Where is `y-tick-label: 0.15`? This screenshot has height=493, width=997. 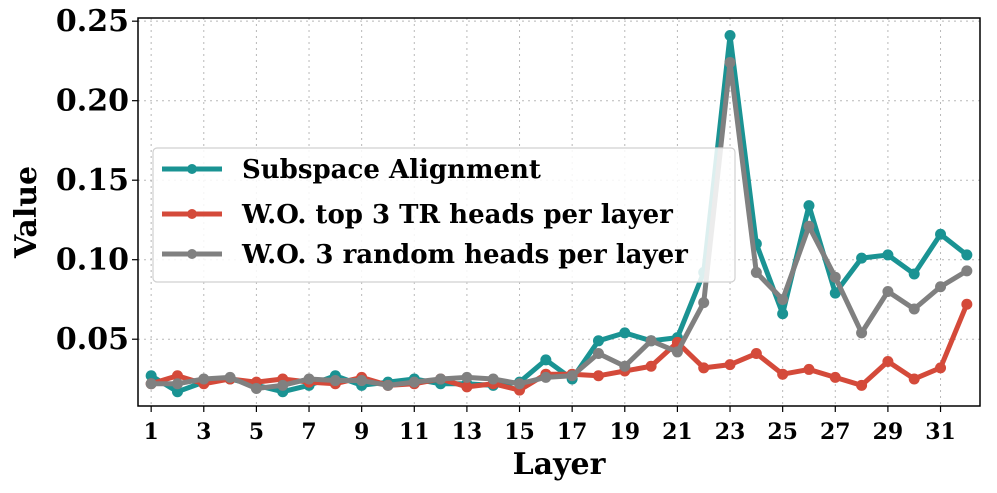
y-tick-label: 0.15 is located at coordinates (92, 180).